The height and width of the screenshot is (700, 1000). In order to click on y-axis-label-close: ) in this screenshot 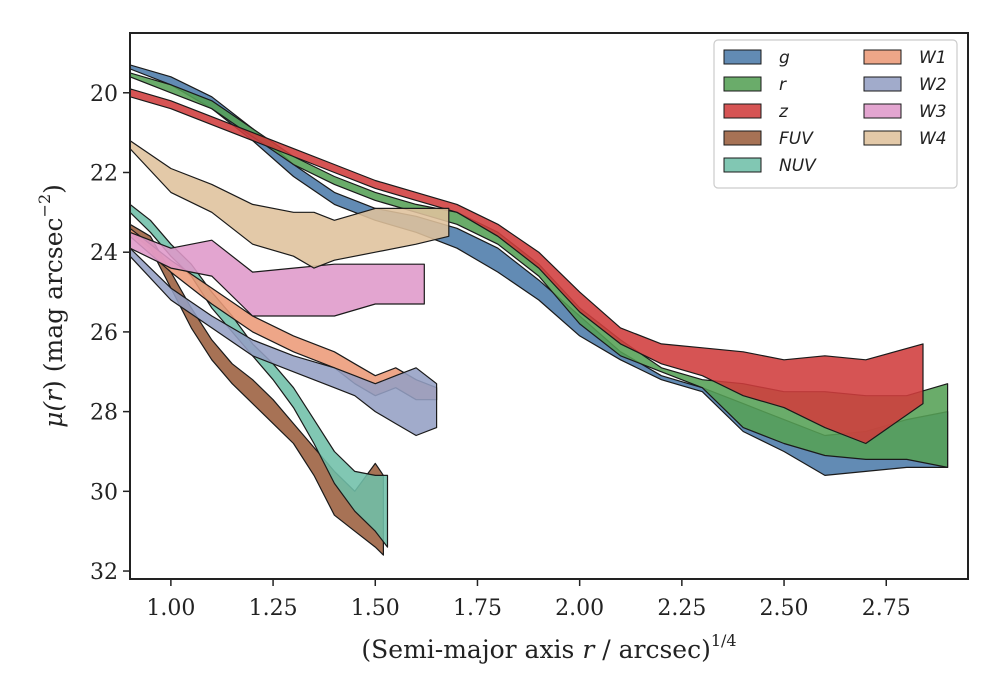, I will do `click(53, 189)`.